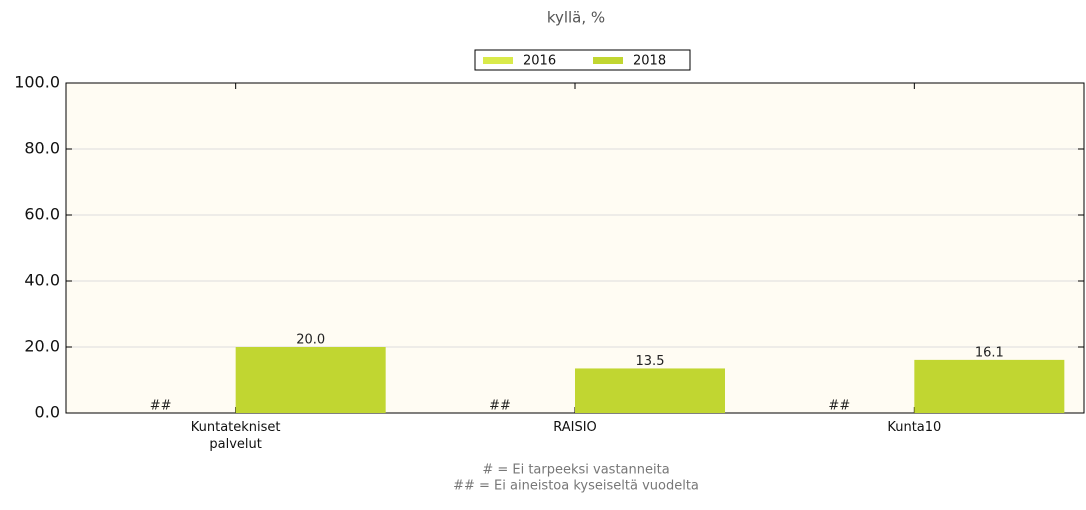  Describe the element at coordinates (47, 412) in the screenshot. I see `y-tick-label: 0.0` at that location.